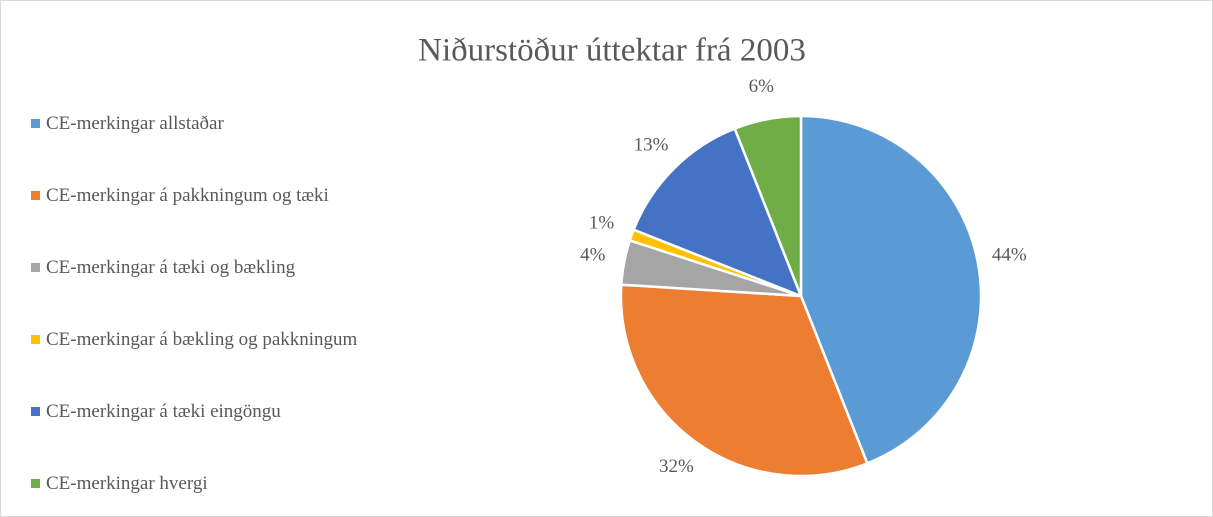 The width and height of the screenshot is (1213, 517). What do you see at coordinates (135, 123) in the screenshot?
I see `legend-label: CE-merkingar allstaðar` at bounding box center [135, 123].